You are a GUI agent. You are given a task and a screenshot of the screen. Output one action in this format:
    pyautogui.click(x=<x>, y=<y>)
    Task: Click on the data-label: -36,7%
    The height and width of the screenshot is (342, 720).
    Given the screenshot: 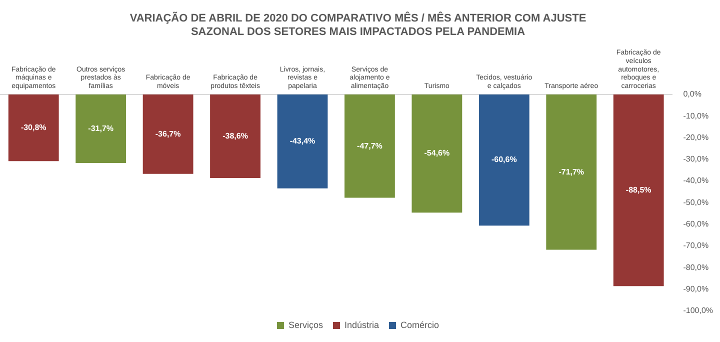 What is the action you would take?
    pyautogui.click(x=168, y=133)
    